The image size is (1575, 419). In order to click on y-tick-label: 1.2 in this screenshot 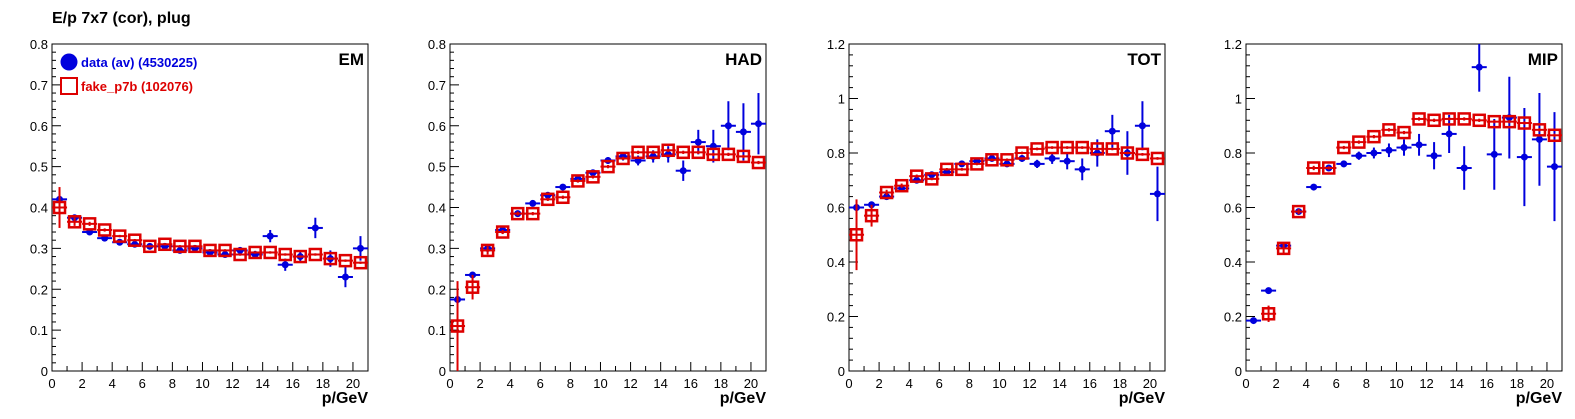, I will do `click(1233, 44)`.